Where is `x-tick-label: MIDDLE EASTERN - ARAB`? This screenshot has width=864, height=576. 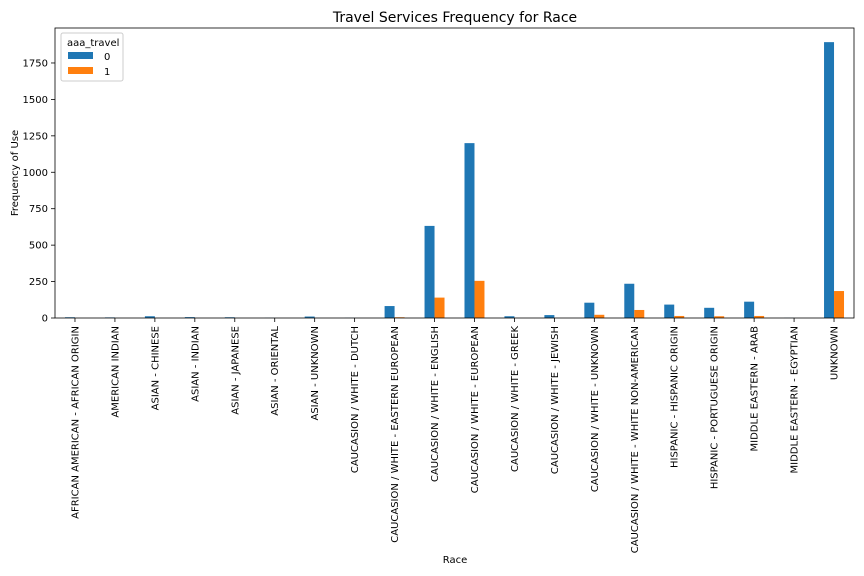 x-tick-label: MIDDLE EASTERN - ARAB is located at coordinates (755, 389).